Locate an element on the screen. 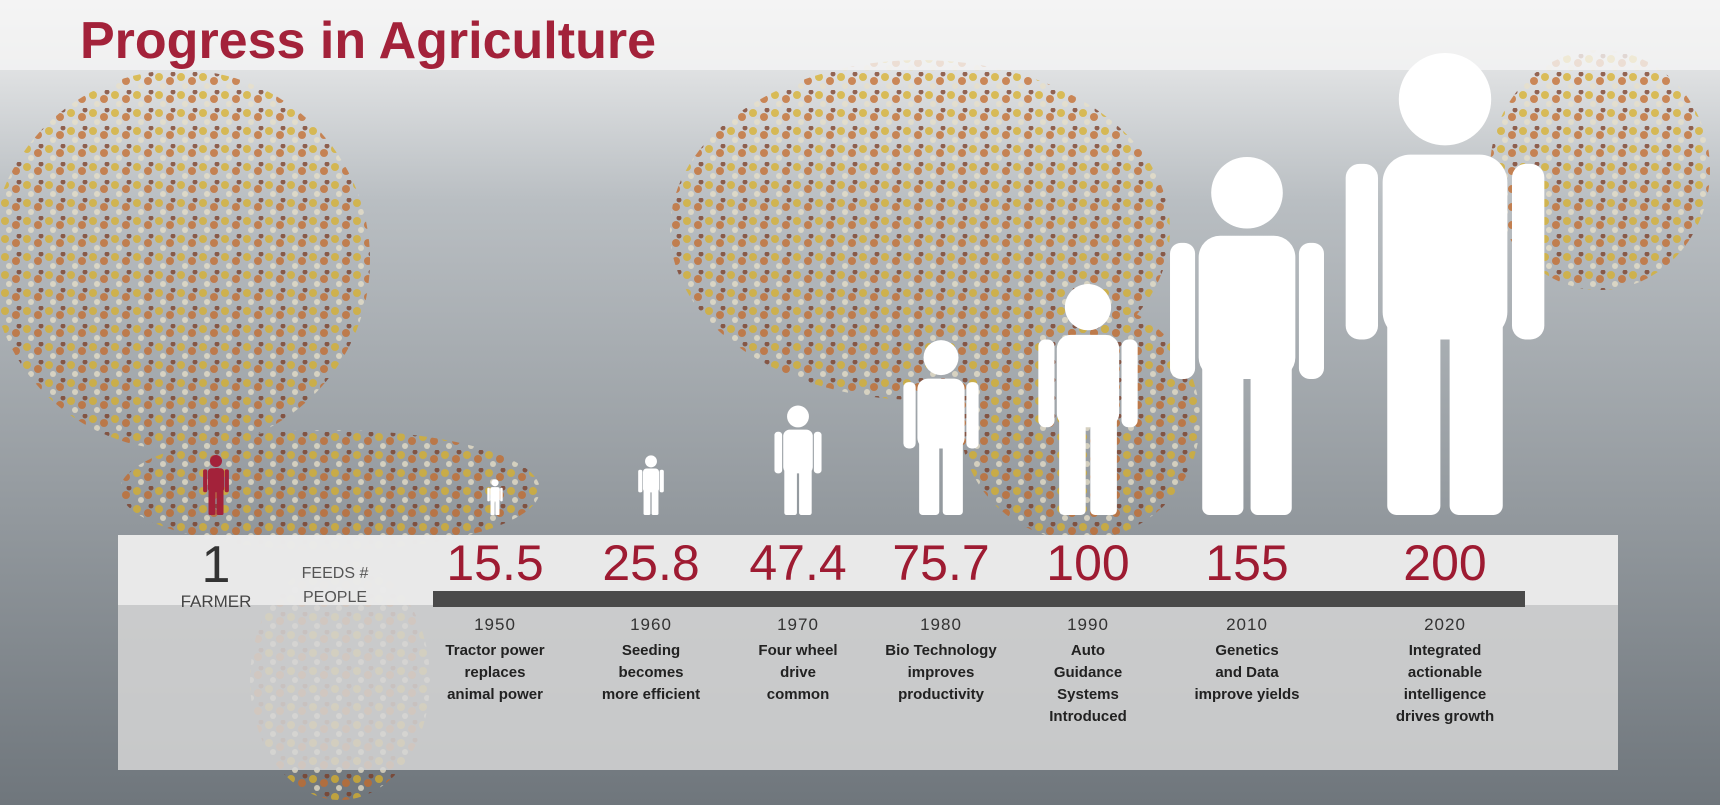 This screenshot has width=1720, height=810. description: intelligence is located at coordinates (1445, 694).